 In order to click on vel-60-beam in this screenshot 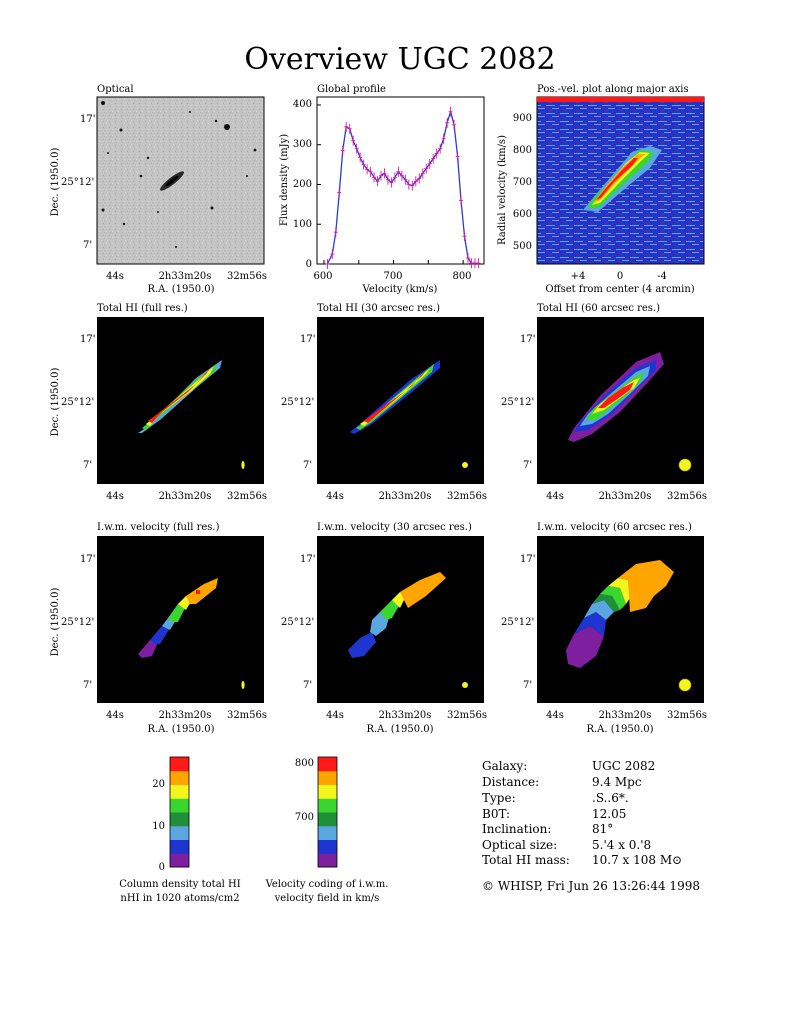, I will do `click(685, 685)`.